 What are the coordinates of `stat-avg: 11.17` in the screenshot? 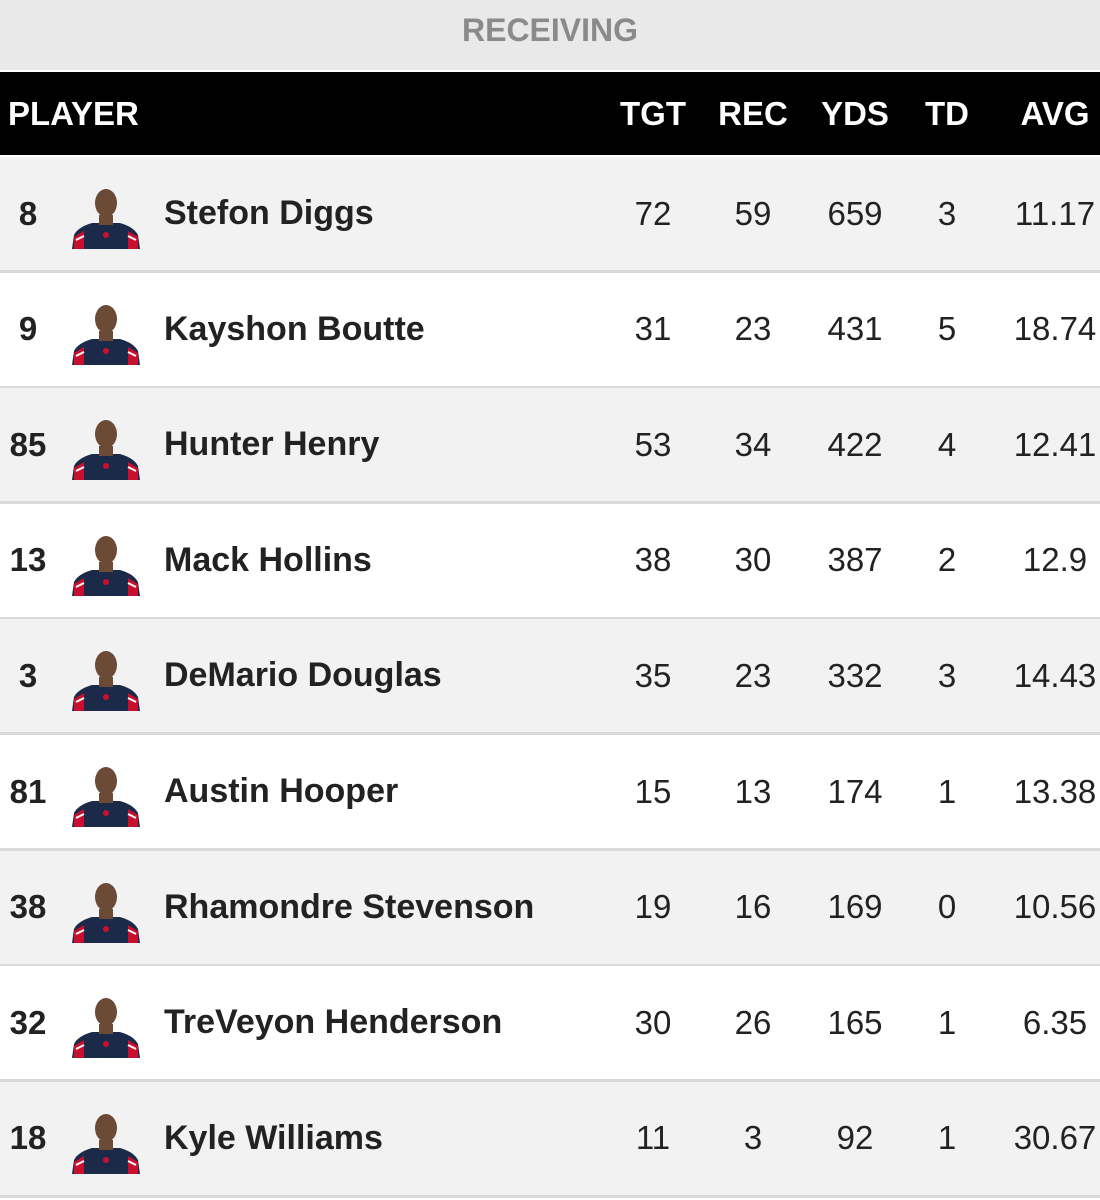 It's located at (1055, 213).